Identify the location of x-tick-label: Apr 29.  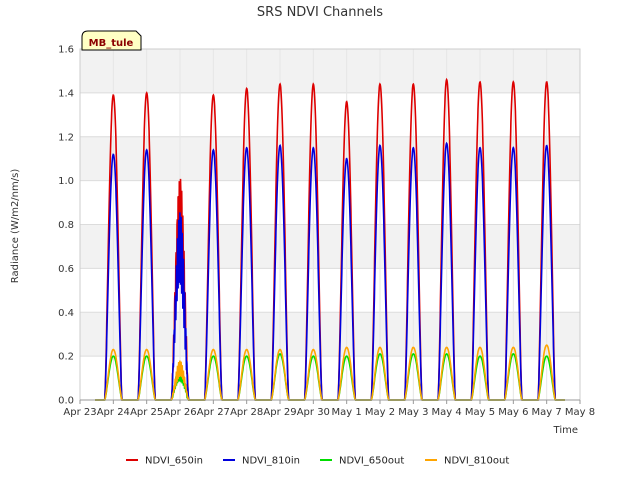
(279, 412).